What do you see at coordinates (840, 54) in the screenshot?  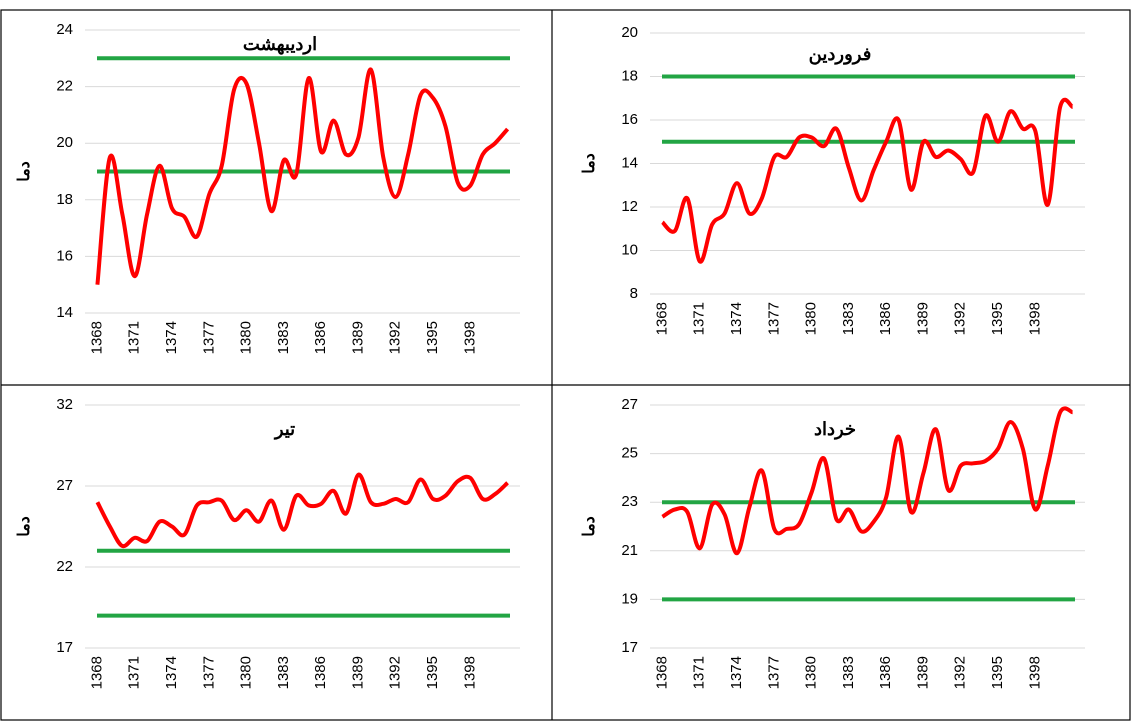 I see `chart-title: فروردین` at bounding box center [840, 54].